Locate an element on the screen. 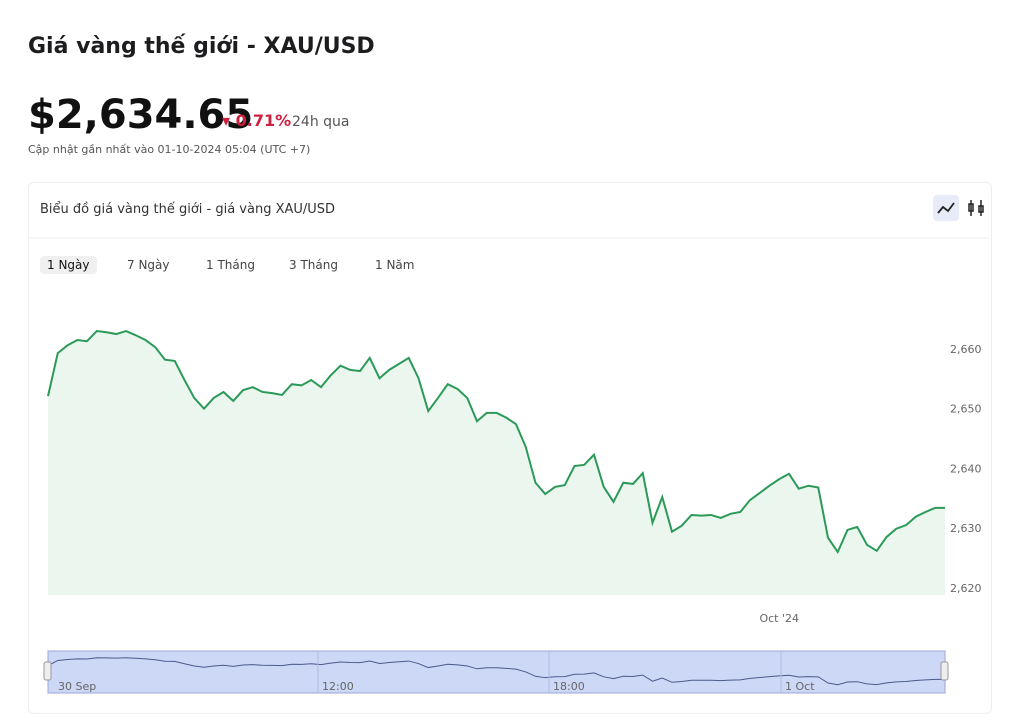  price-change: ▾ 0.71% is located at coordinates (257, 120).